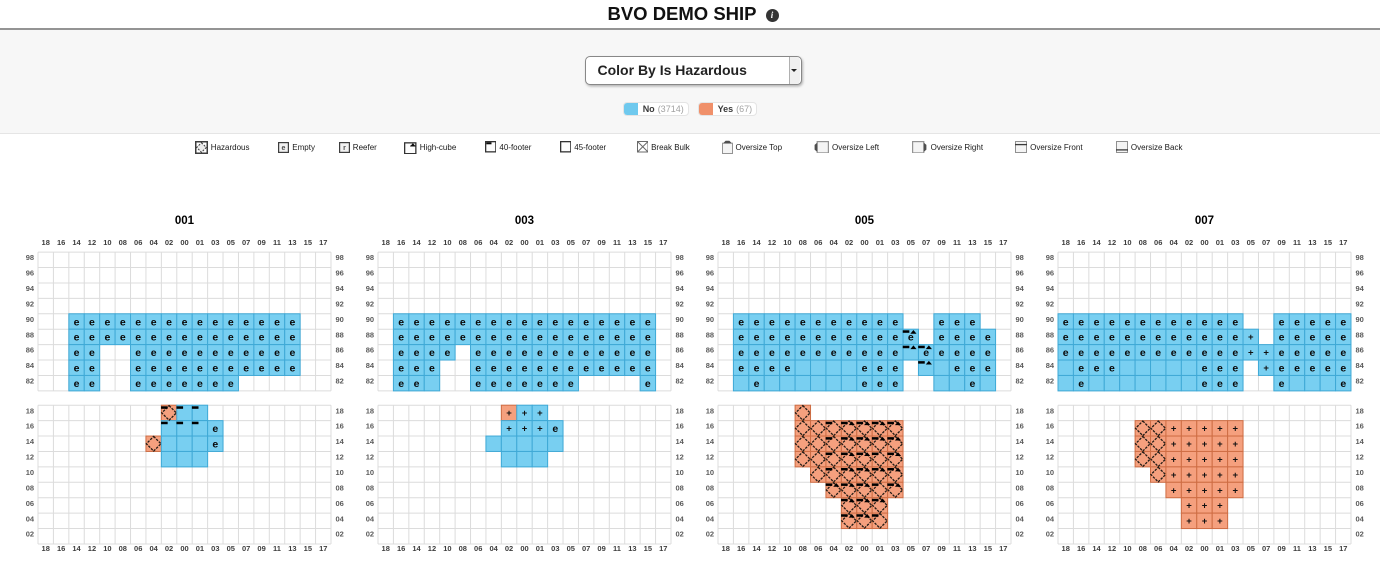  What do you see at coordinates (185, 221) in the screenshot?
I see `svg-text: 001` at bounding box center [185, 221].